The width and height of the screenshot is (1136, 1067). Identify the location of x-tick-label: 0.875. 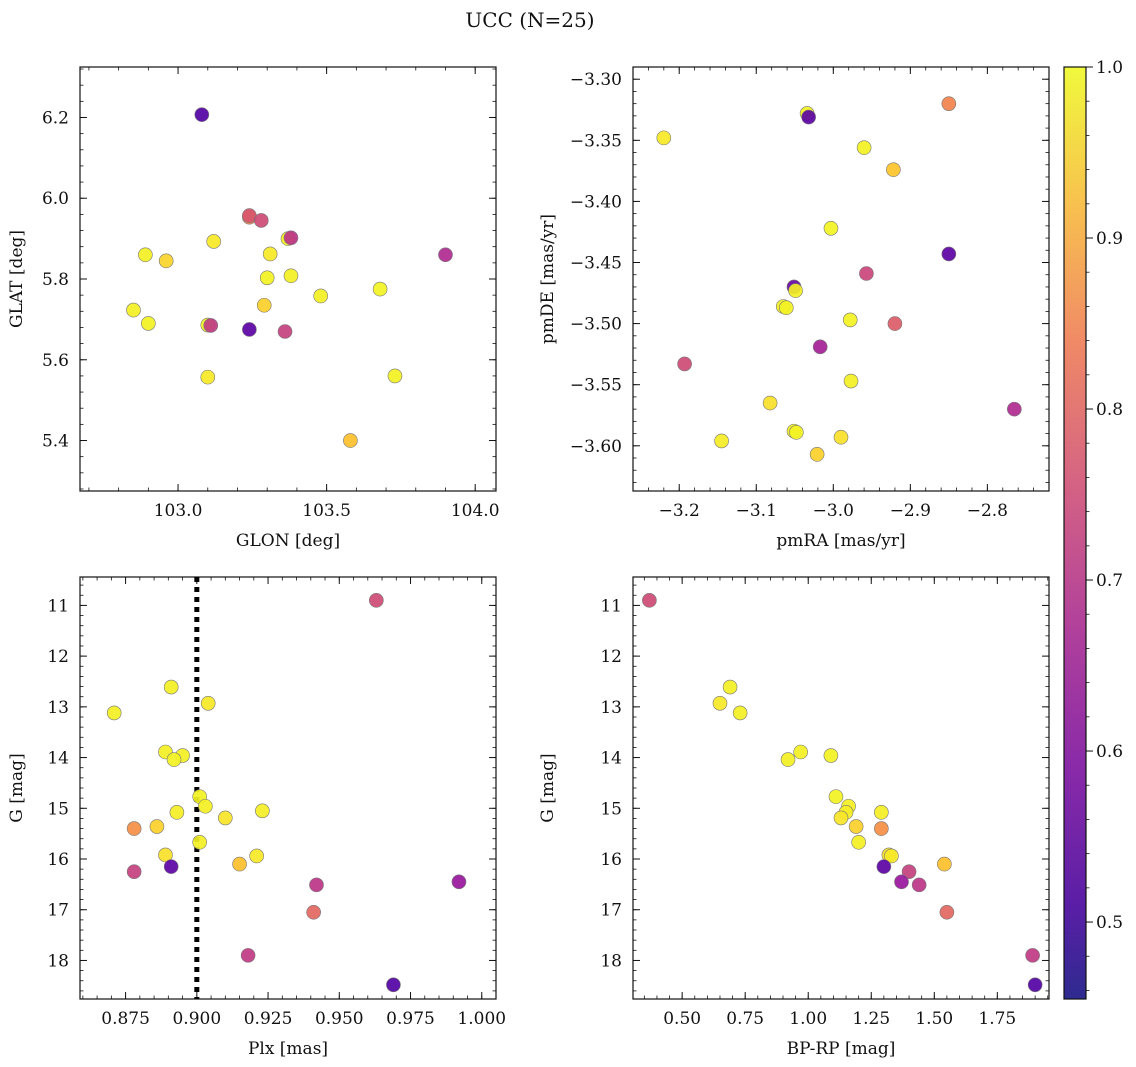
(125, 1019).